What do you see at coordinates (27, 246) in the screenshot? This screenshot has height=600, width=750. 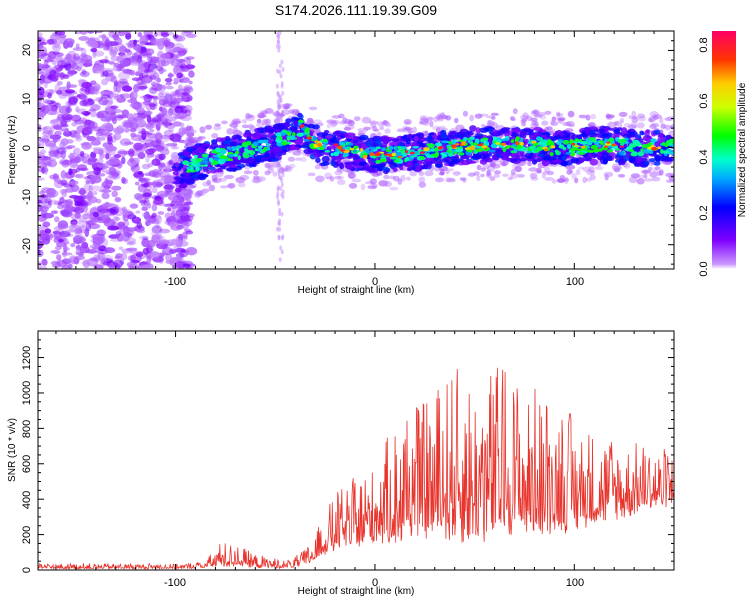 I see `heatmap-ytick-label-0: -20` at bounding box center [27, 246].